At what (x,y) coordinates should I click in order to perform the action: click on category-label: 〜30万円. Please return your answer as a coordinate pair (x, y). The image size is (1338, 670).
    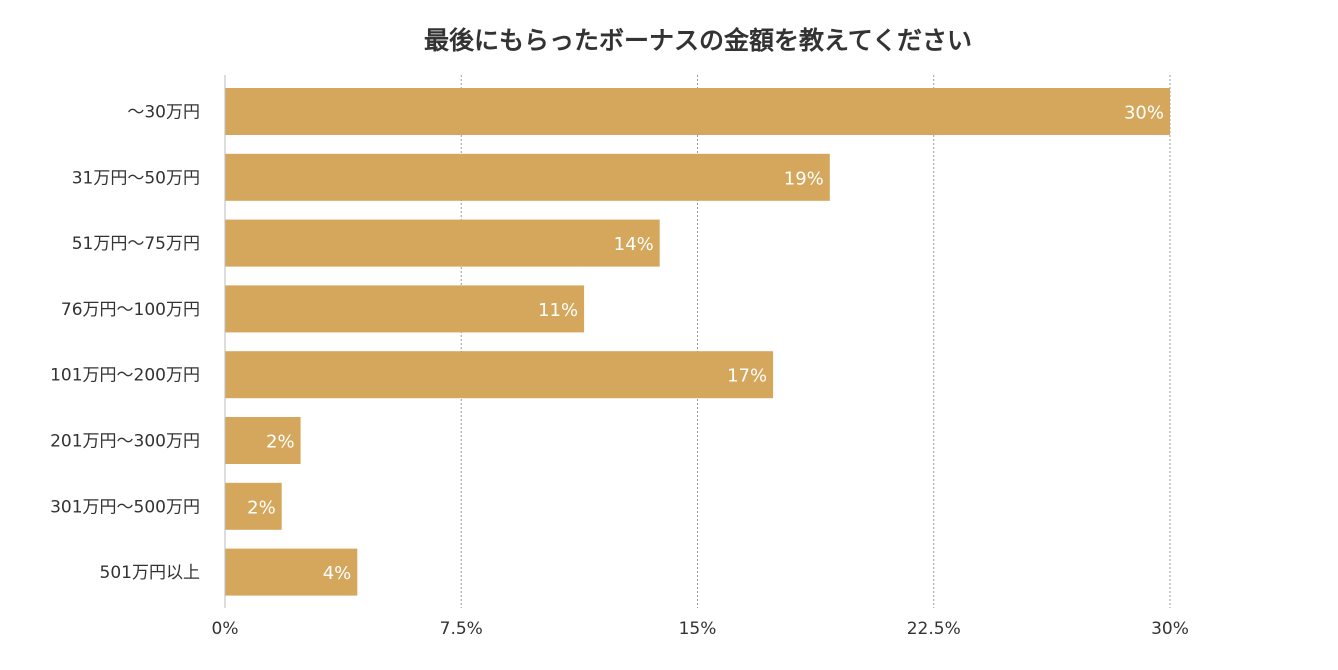
    Looking at the image, I should click on (163, 113).